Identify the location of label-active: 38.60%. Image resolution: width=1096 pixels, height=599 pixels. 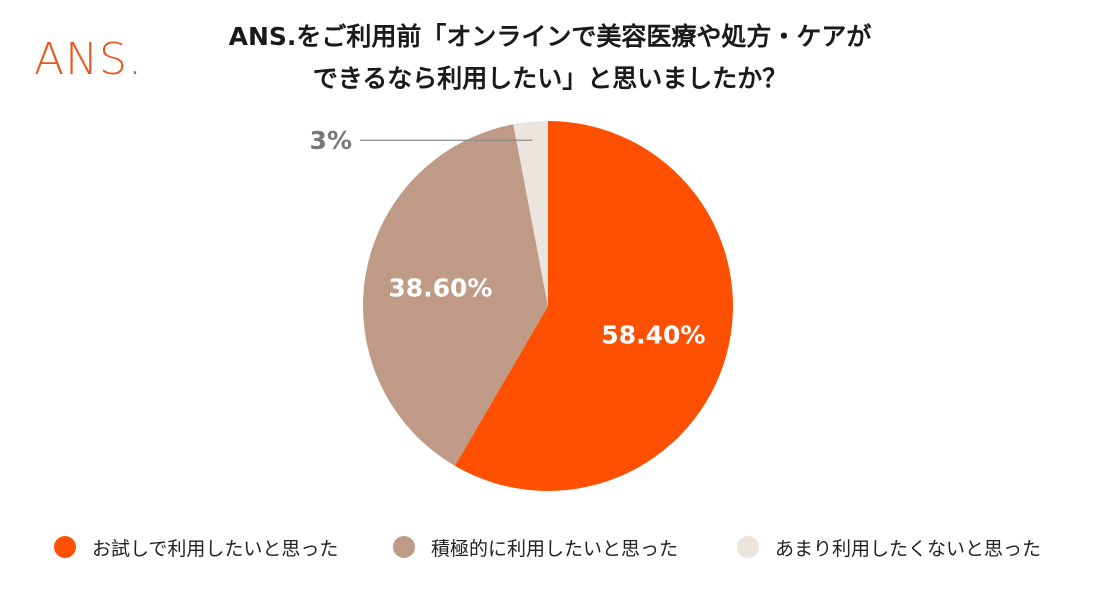
(440, 288).